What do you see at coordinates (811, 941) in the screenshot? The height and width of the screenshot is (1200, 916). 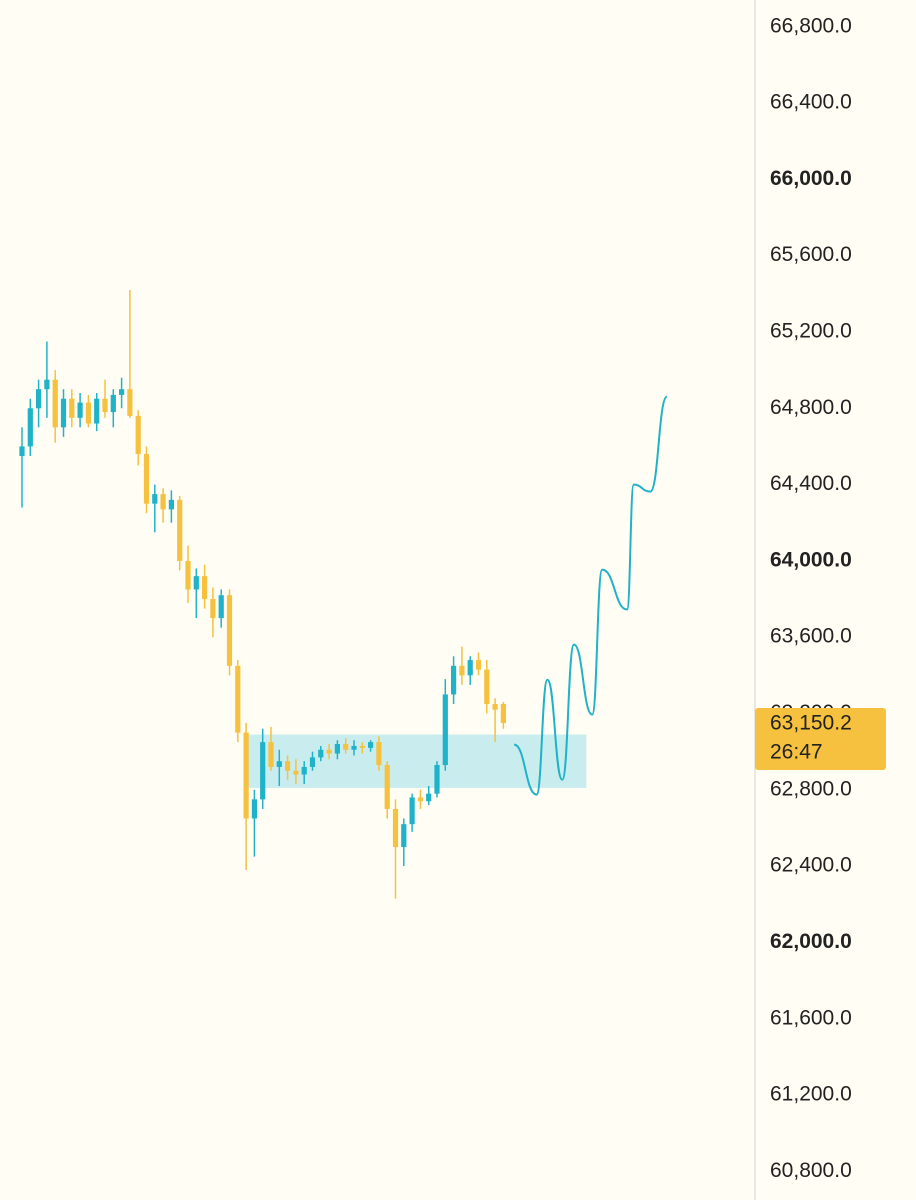 I see `y-tick-label: 62,000.0` at bounding box center [811, 941].